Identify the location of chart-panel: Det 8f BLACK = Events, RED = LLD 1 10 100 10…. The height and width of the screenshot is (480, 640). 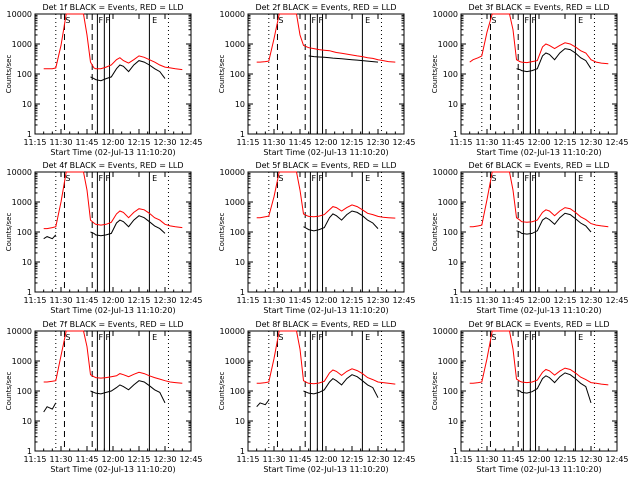
(317, 397).